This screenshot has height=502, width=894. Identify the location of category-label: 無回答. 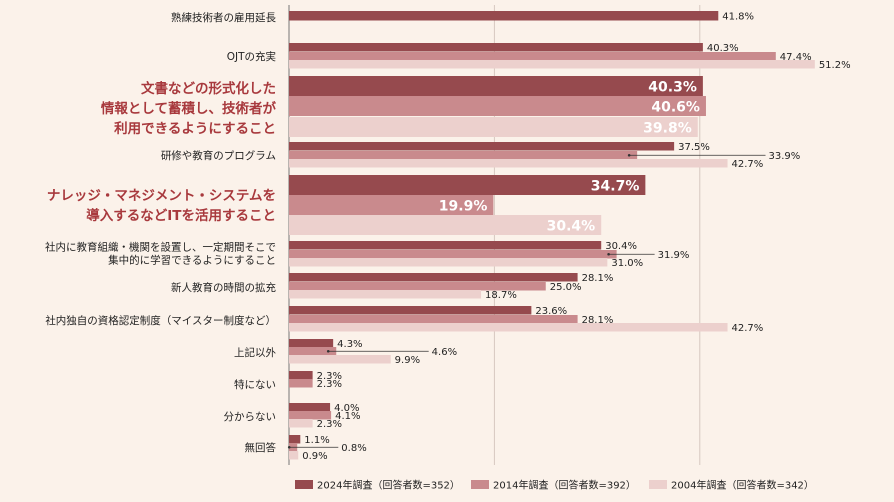
(261, 447).